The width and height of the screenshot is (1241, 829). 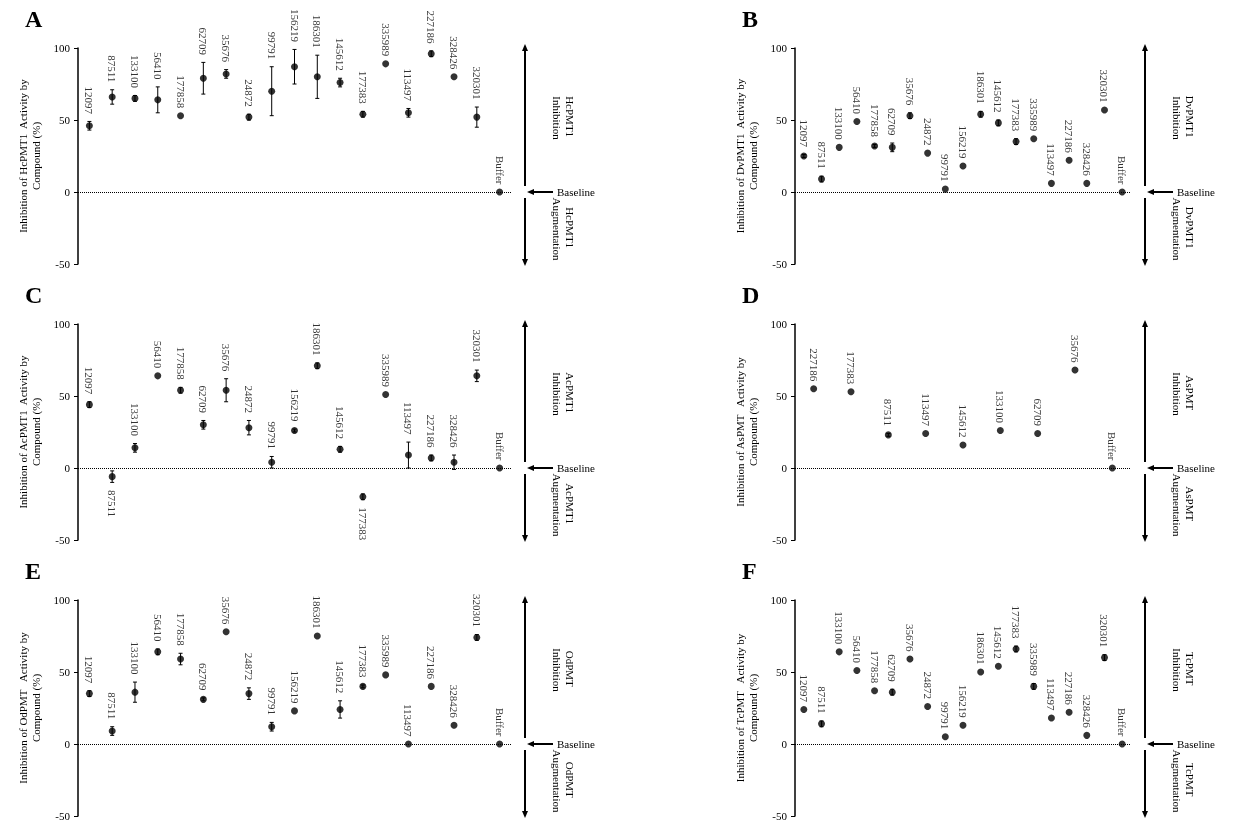 I want to click on y-axis-title: Inhibition of HcPMT1 Activity by Compound (%), so click(x=29, y=155).